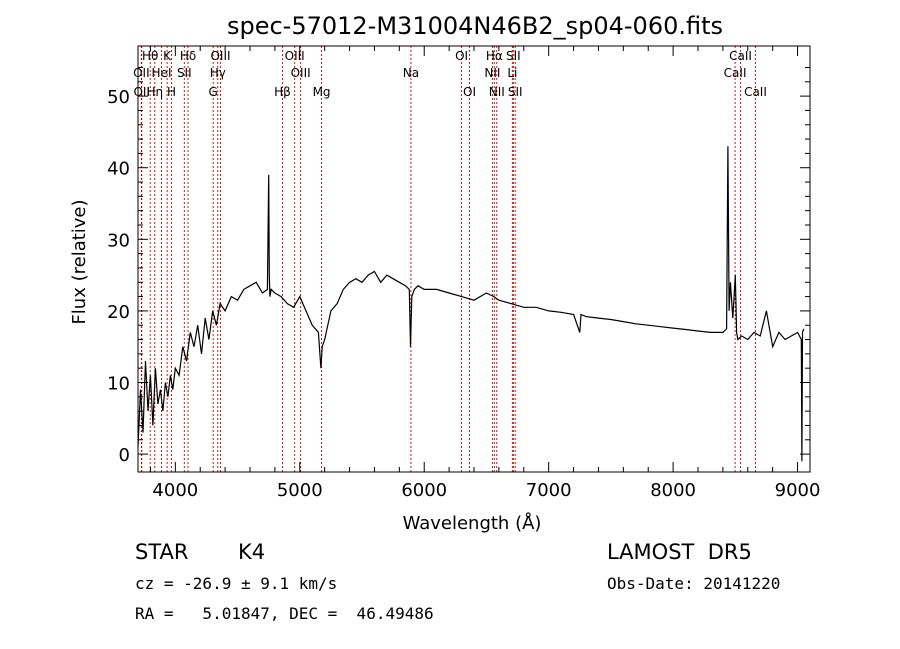 This screenshot has width=900, height=649. I want to click on line-label: Hθ, so click(150, 56).